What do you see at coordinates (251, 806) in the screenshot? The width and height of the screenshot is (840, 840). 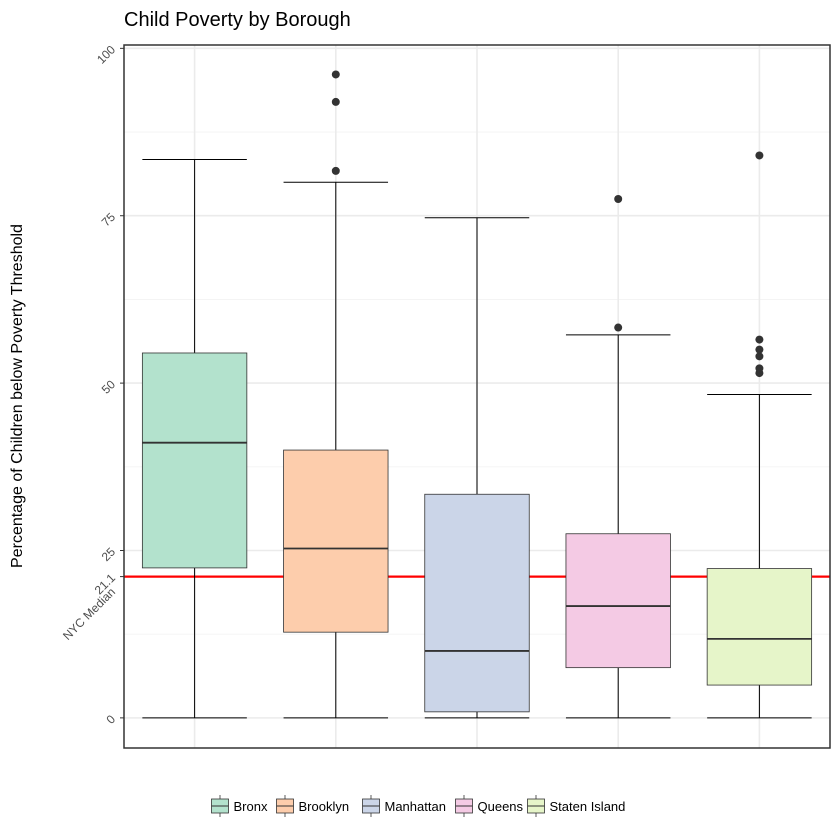 I see `legend-label: Bronx` at bounding box center [251, 806].